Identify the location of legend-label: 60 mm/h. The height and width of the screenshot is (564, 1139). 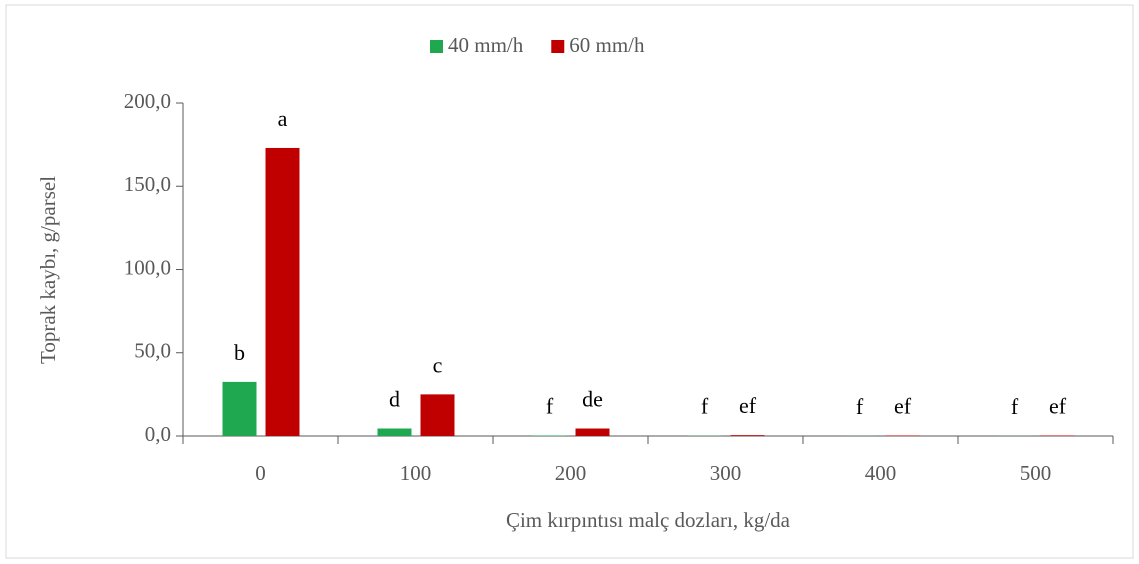
(607, 45).